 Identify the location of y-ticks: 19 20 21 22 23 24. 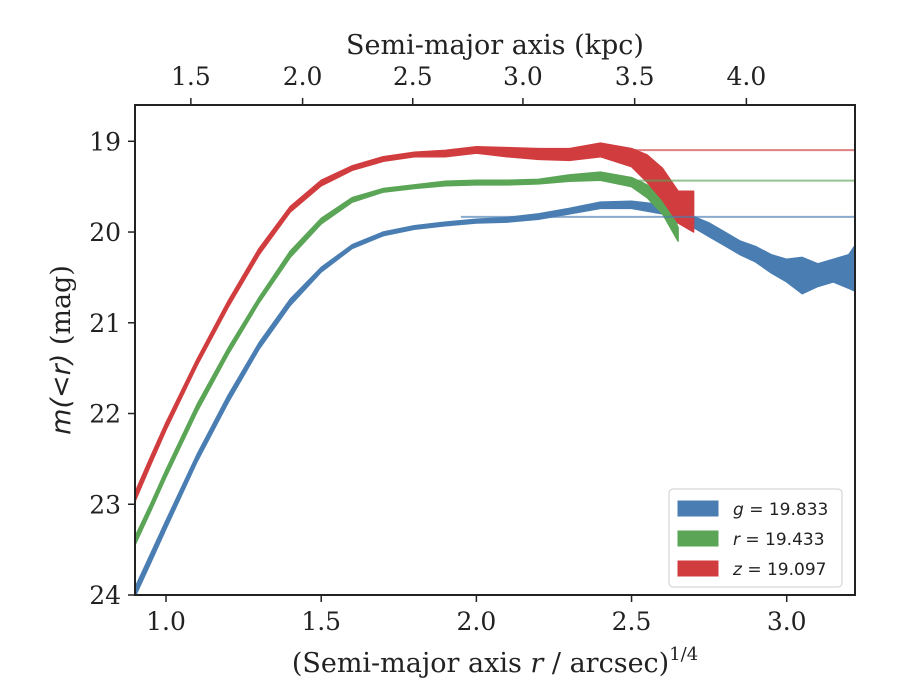
(112, 368).